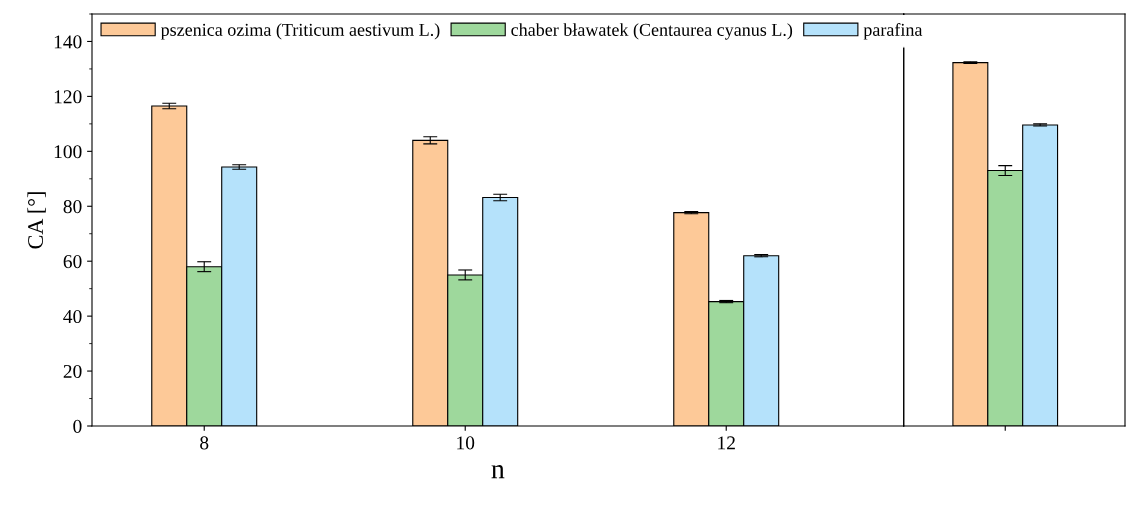 This screenshot has width=1126, height=513. What do you see at coordinates (68, 42) in the screenshot?
I see `y-tick-label: 140` at bounding box center [68, 42].